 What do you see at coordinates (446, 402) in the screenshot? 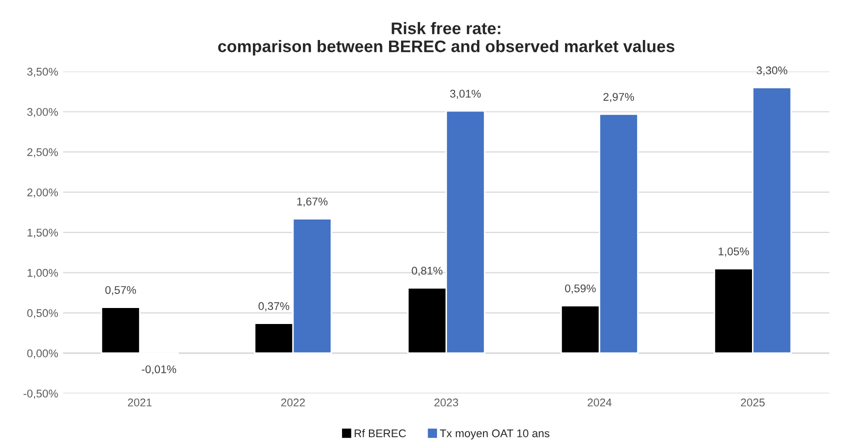
I see `x-tick-label: 2023` at bounding box center [446, 402].